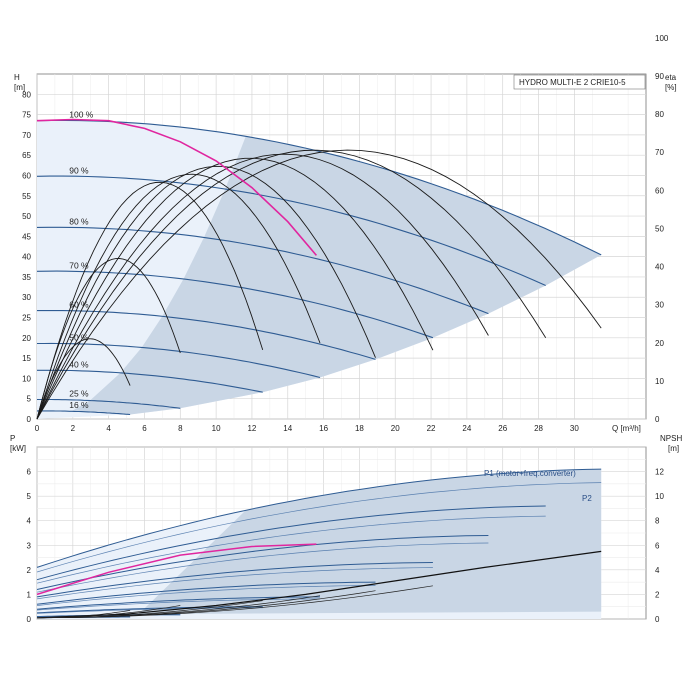 The width and height of the screenshot is (700, 700). What do you see at coordinates (29, 619) in the screenshot?
I see `p-tick: 0` at bounding box center [29, 619].